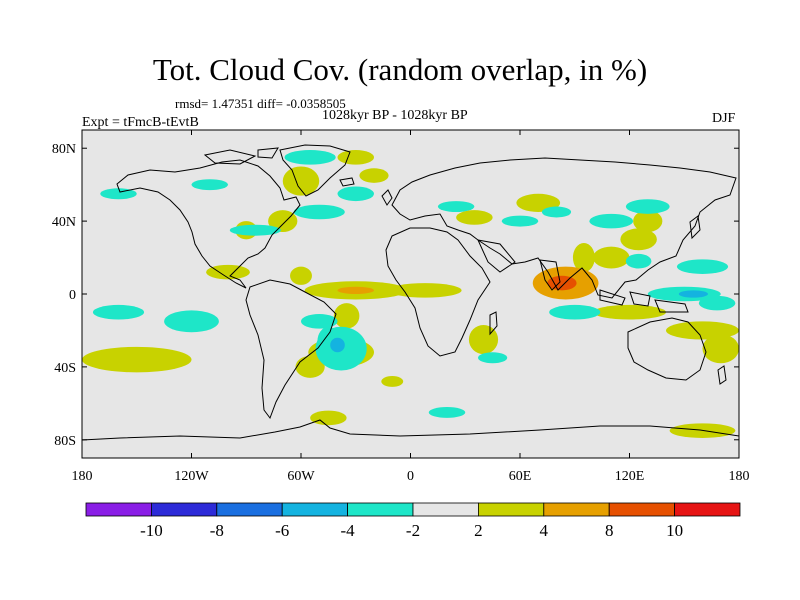 Image resolution: width=800 pixels, height=600 pixels. I want to click on colorbar-label: -6, so click(282, 530).